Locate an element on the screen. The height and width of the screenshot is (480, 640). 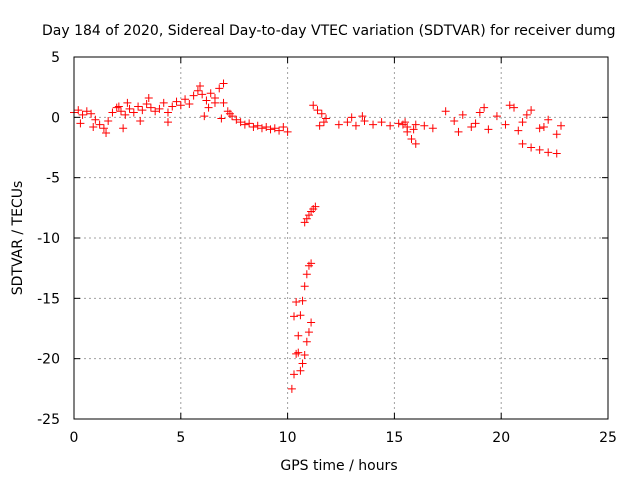
x-tick-label: 25 is located at coordinates (608, 438).